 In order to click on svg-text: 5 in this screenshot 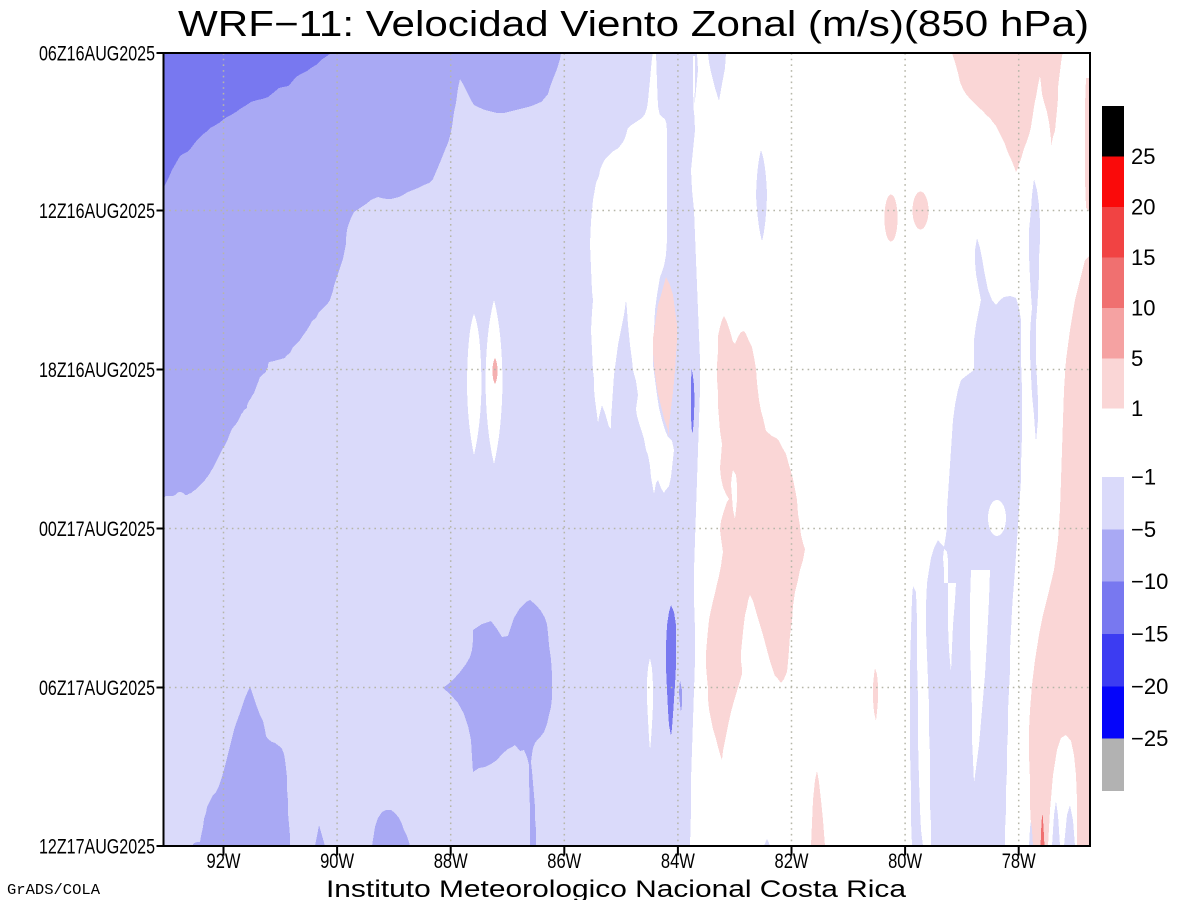, I will do `click(1137, 358)`.